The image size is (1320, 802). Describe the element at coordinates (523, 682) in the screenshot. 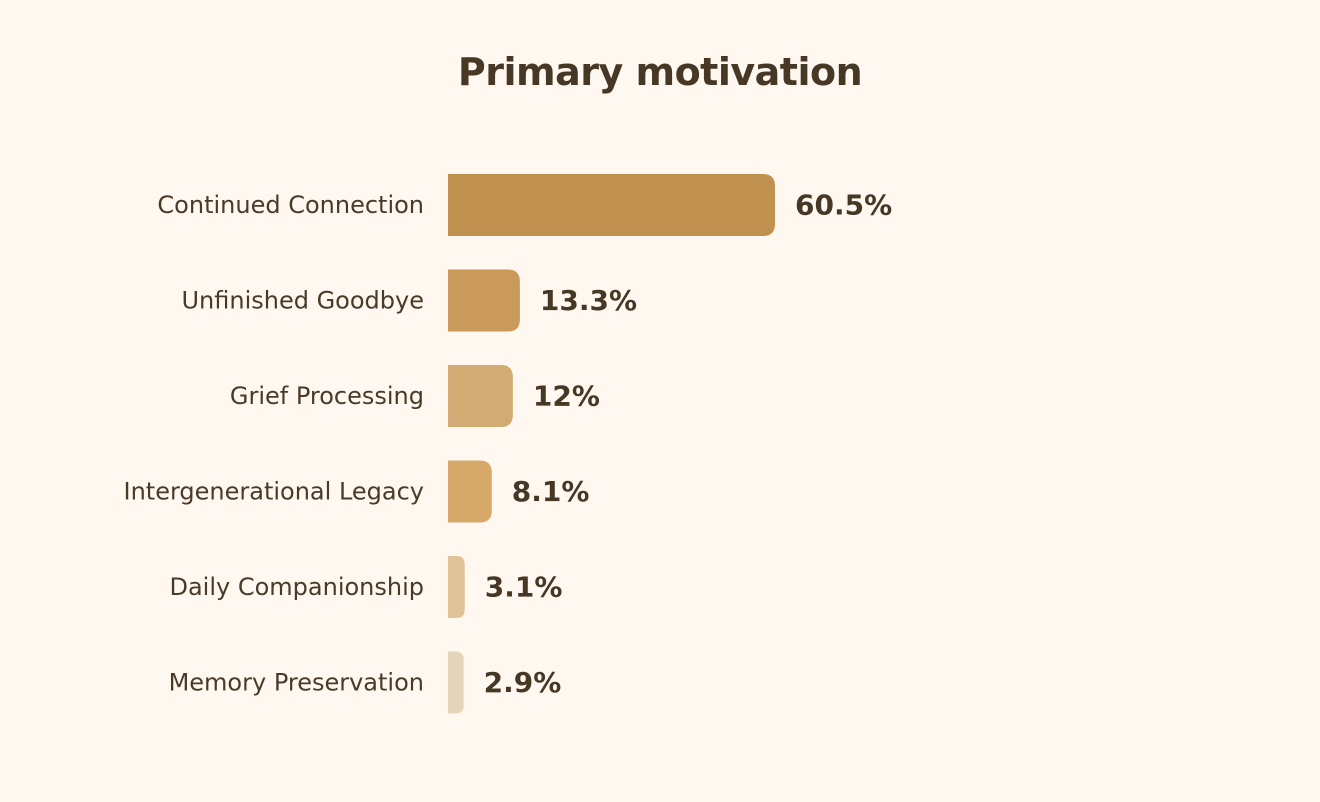

I see `value-label: 2.9%` at that location.